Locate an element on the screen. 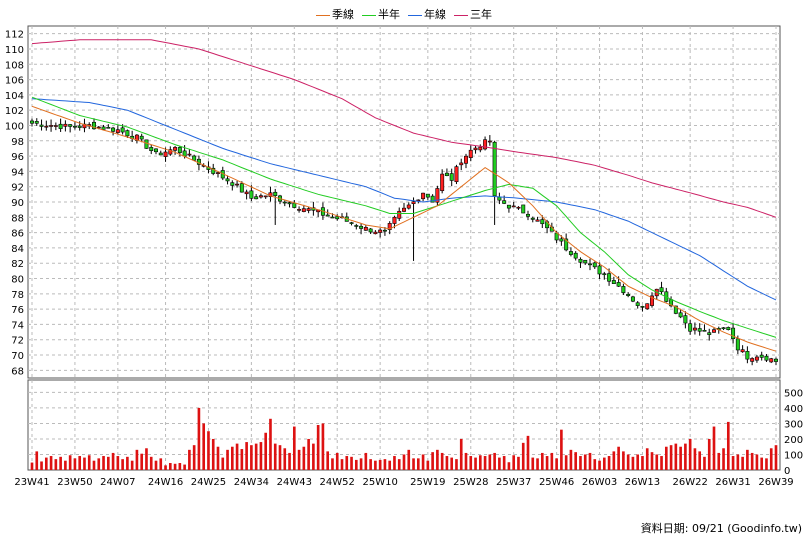 This screenshot has width=808, height=540. x-tick-label: 24W16 is located at coordinates (165, 482).